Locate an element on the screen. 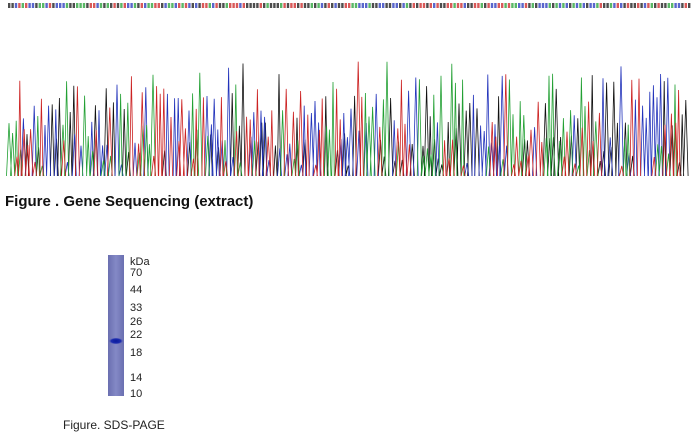 The height and width of the screenshot is (437, 695). figure-caption: Figure. SDS-PAGE is located at coordinates (114, 425).